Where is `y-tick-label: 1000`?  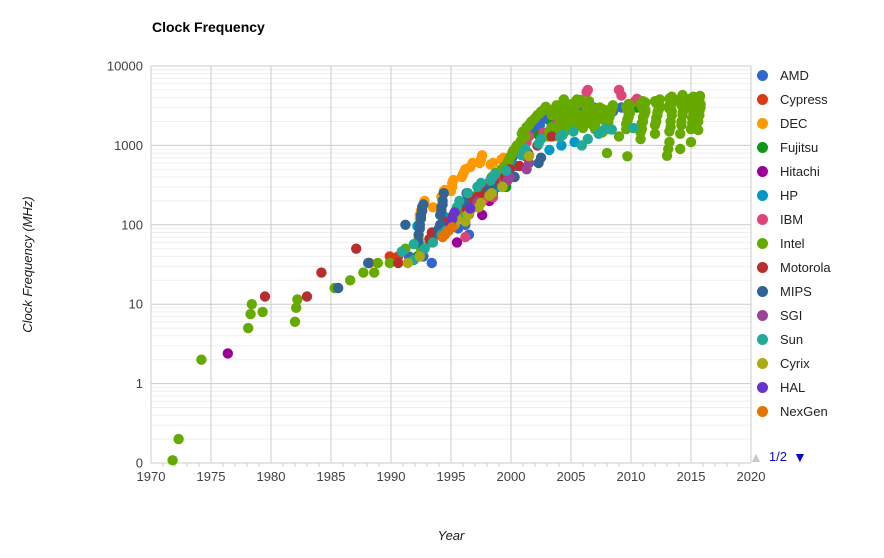
y-tick-label: 1000 is located at coordinates (128, 145).